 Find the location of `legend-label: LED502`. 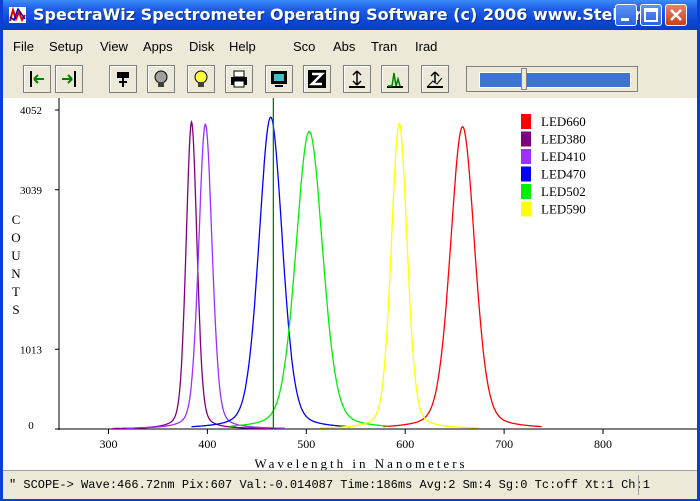

legend-label: LED502 is located at coordinates (563, 191).